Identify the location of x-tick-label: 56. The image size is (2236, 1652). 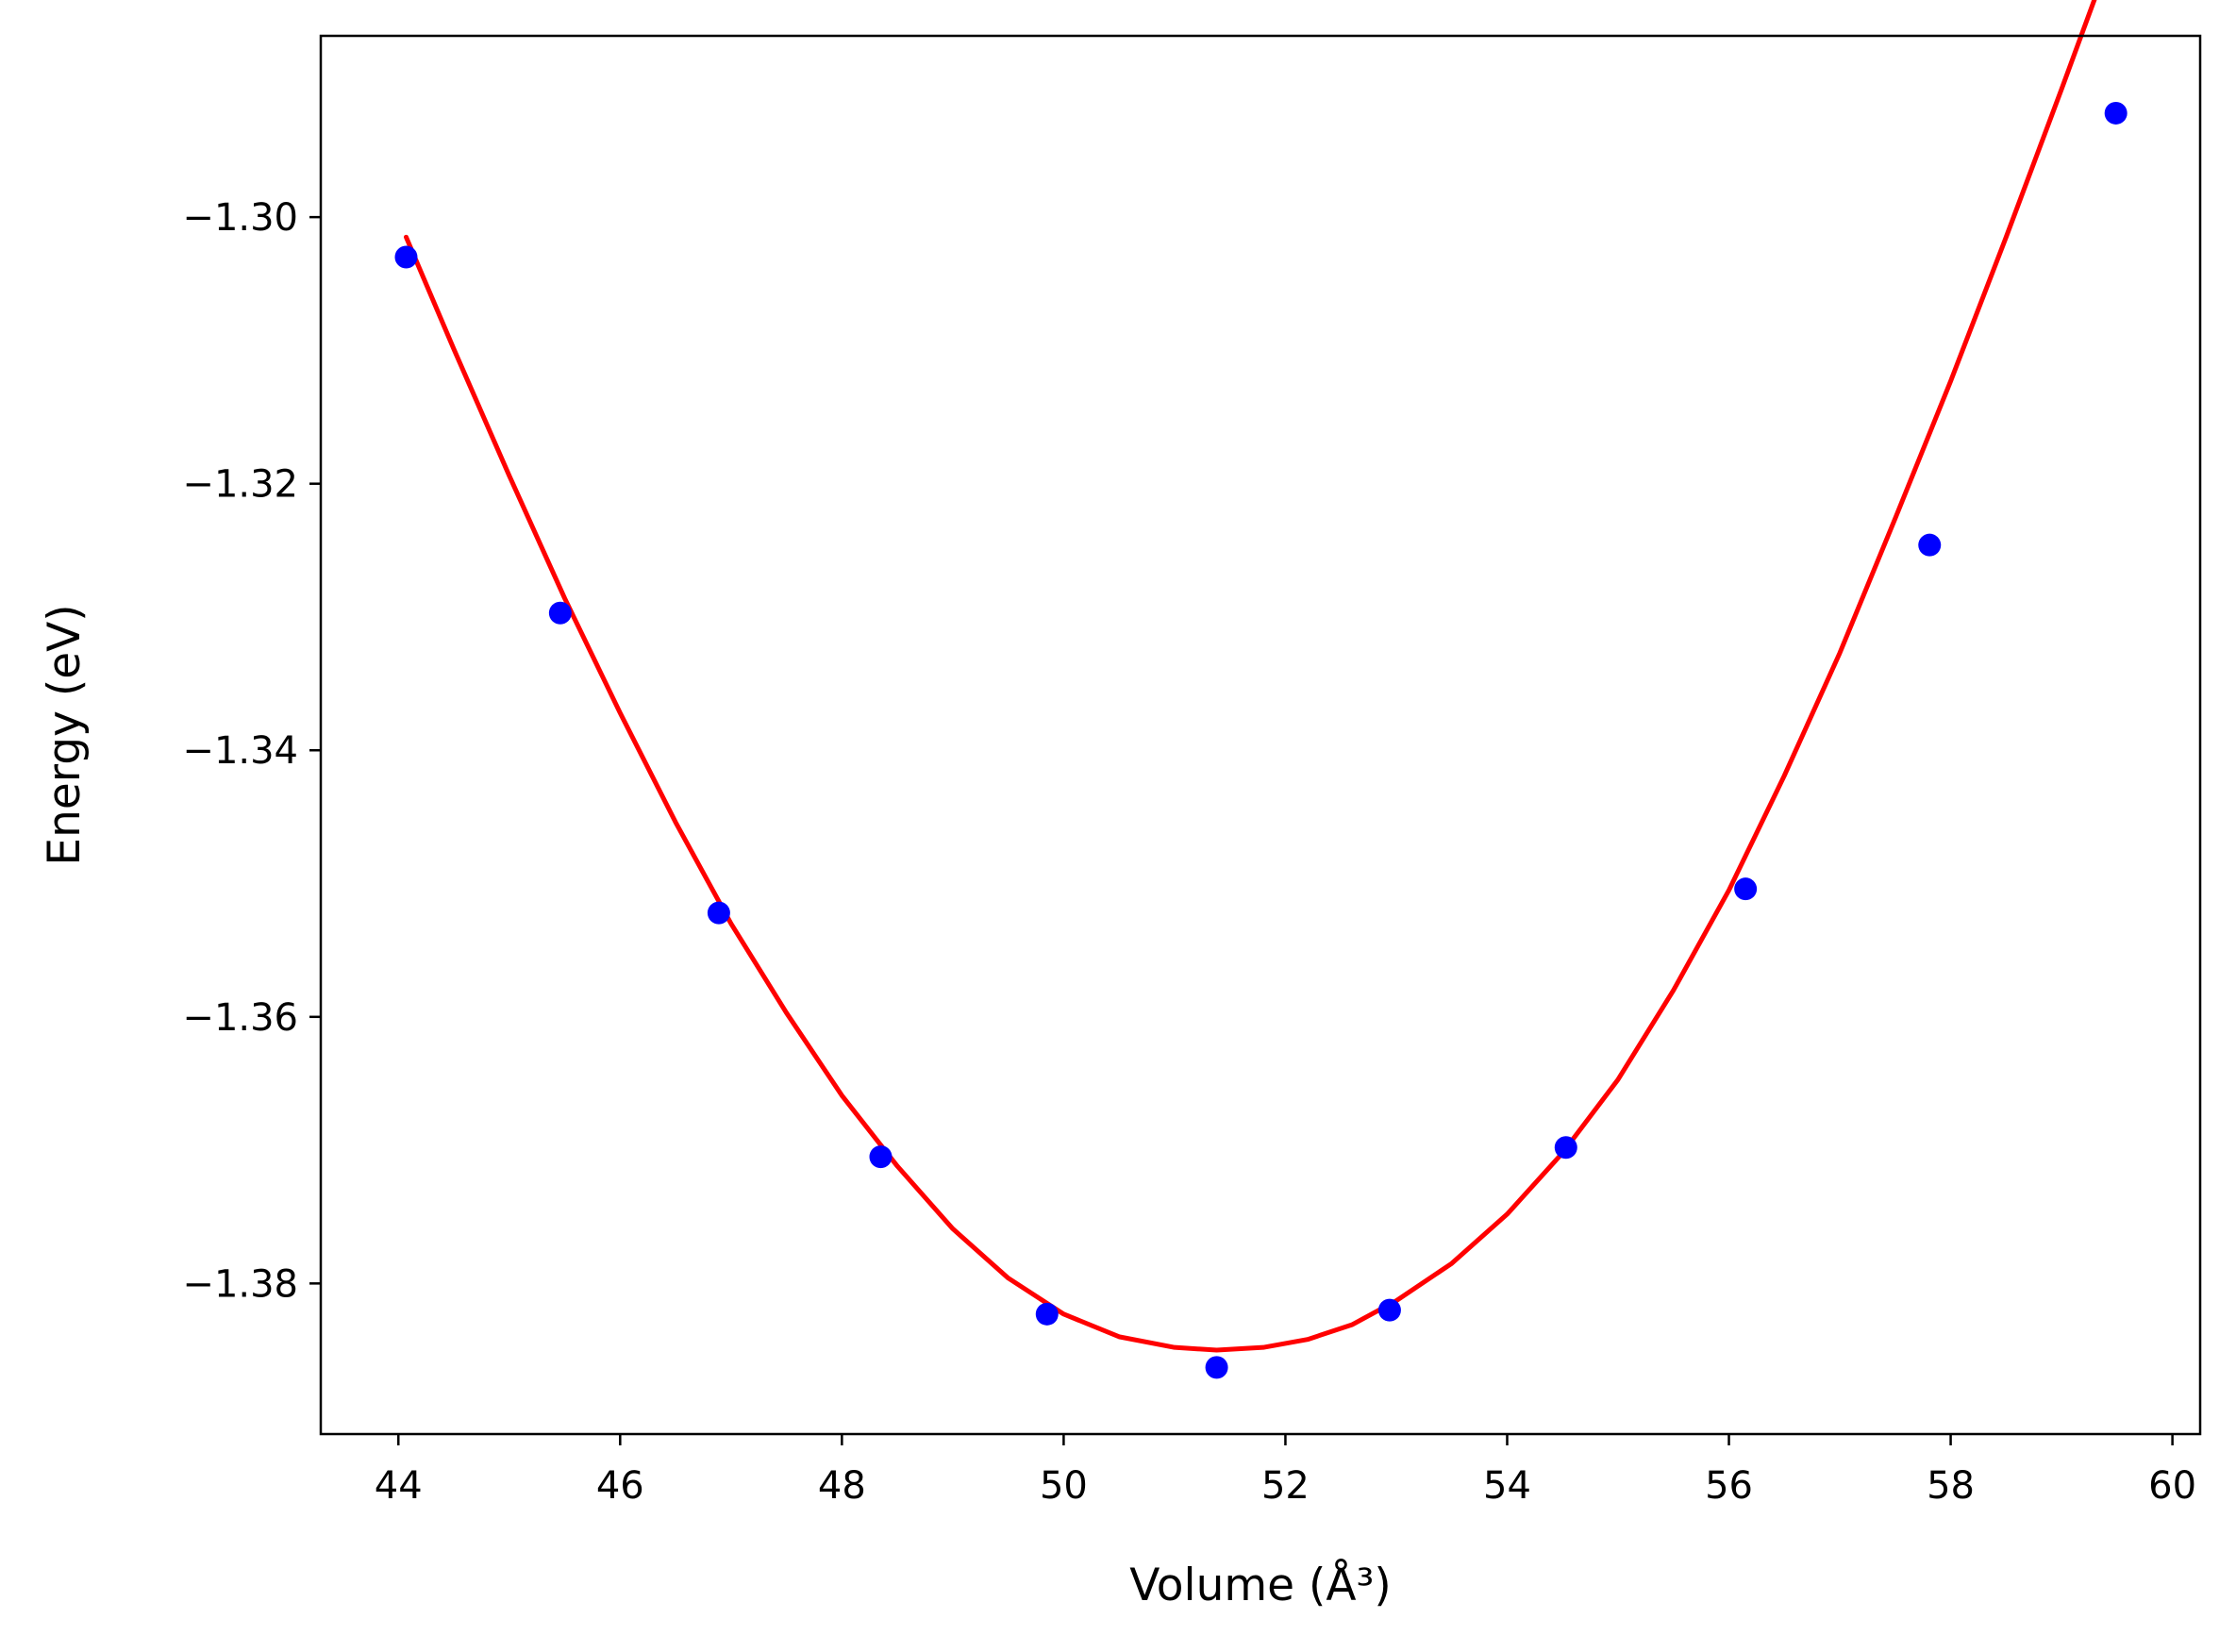
(1729, 1486).